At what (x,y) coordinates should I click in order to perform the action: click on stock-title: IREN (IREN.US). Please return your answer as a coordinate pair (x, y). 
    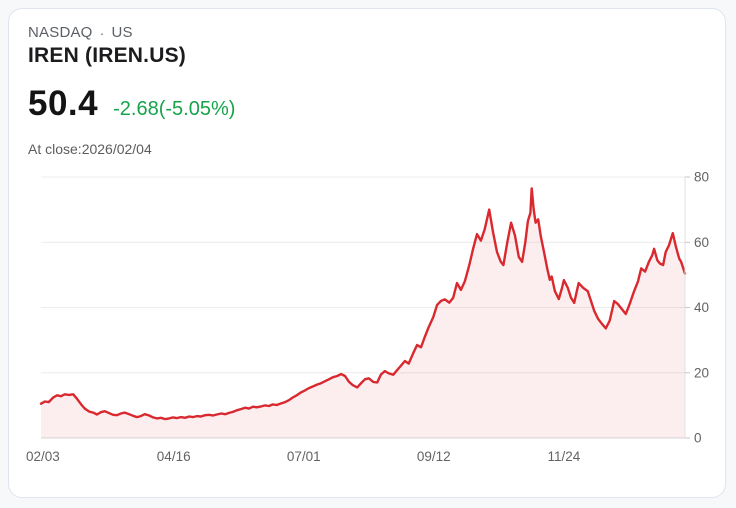
    Looking at the image, I should click on (107, 55).